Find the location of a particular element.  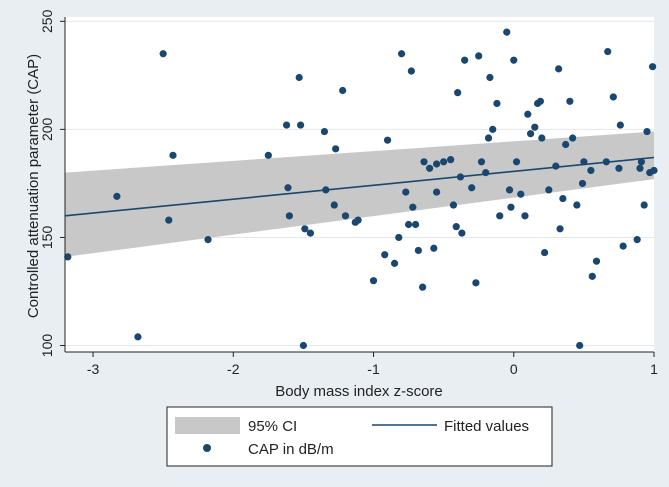

legend-points-label: CAP in dB/m is located at coordinates (291, 449).